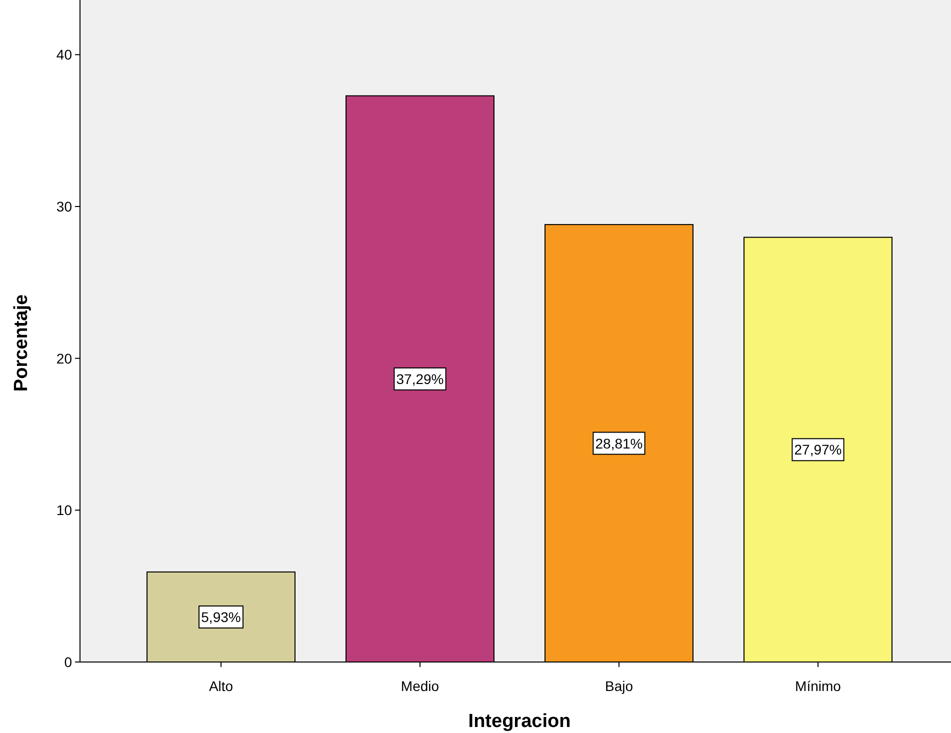 This screenshot has height=733, width=951. I want to click on x-tick-label: Alto, so click(221, 686).